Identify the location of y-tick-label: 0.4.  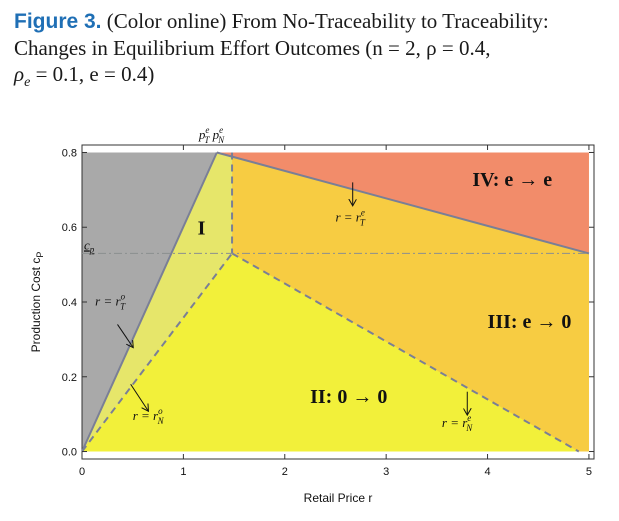
(69, 303).